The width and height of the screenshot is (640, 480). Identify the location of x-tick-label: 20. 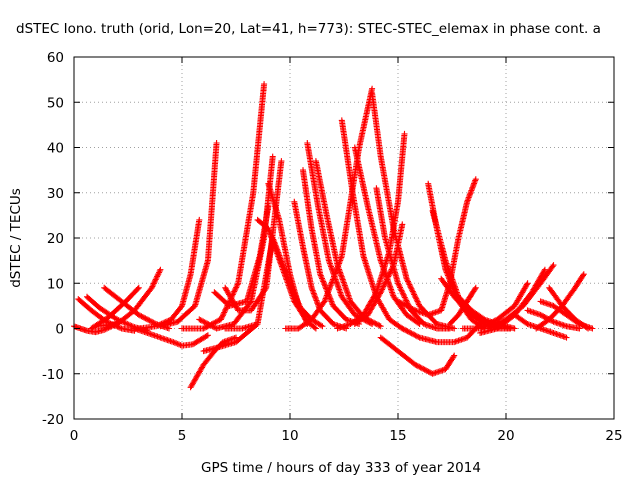
(505, 436).